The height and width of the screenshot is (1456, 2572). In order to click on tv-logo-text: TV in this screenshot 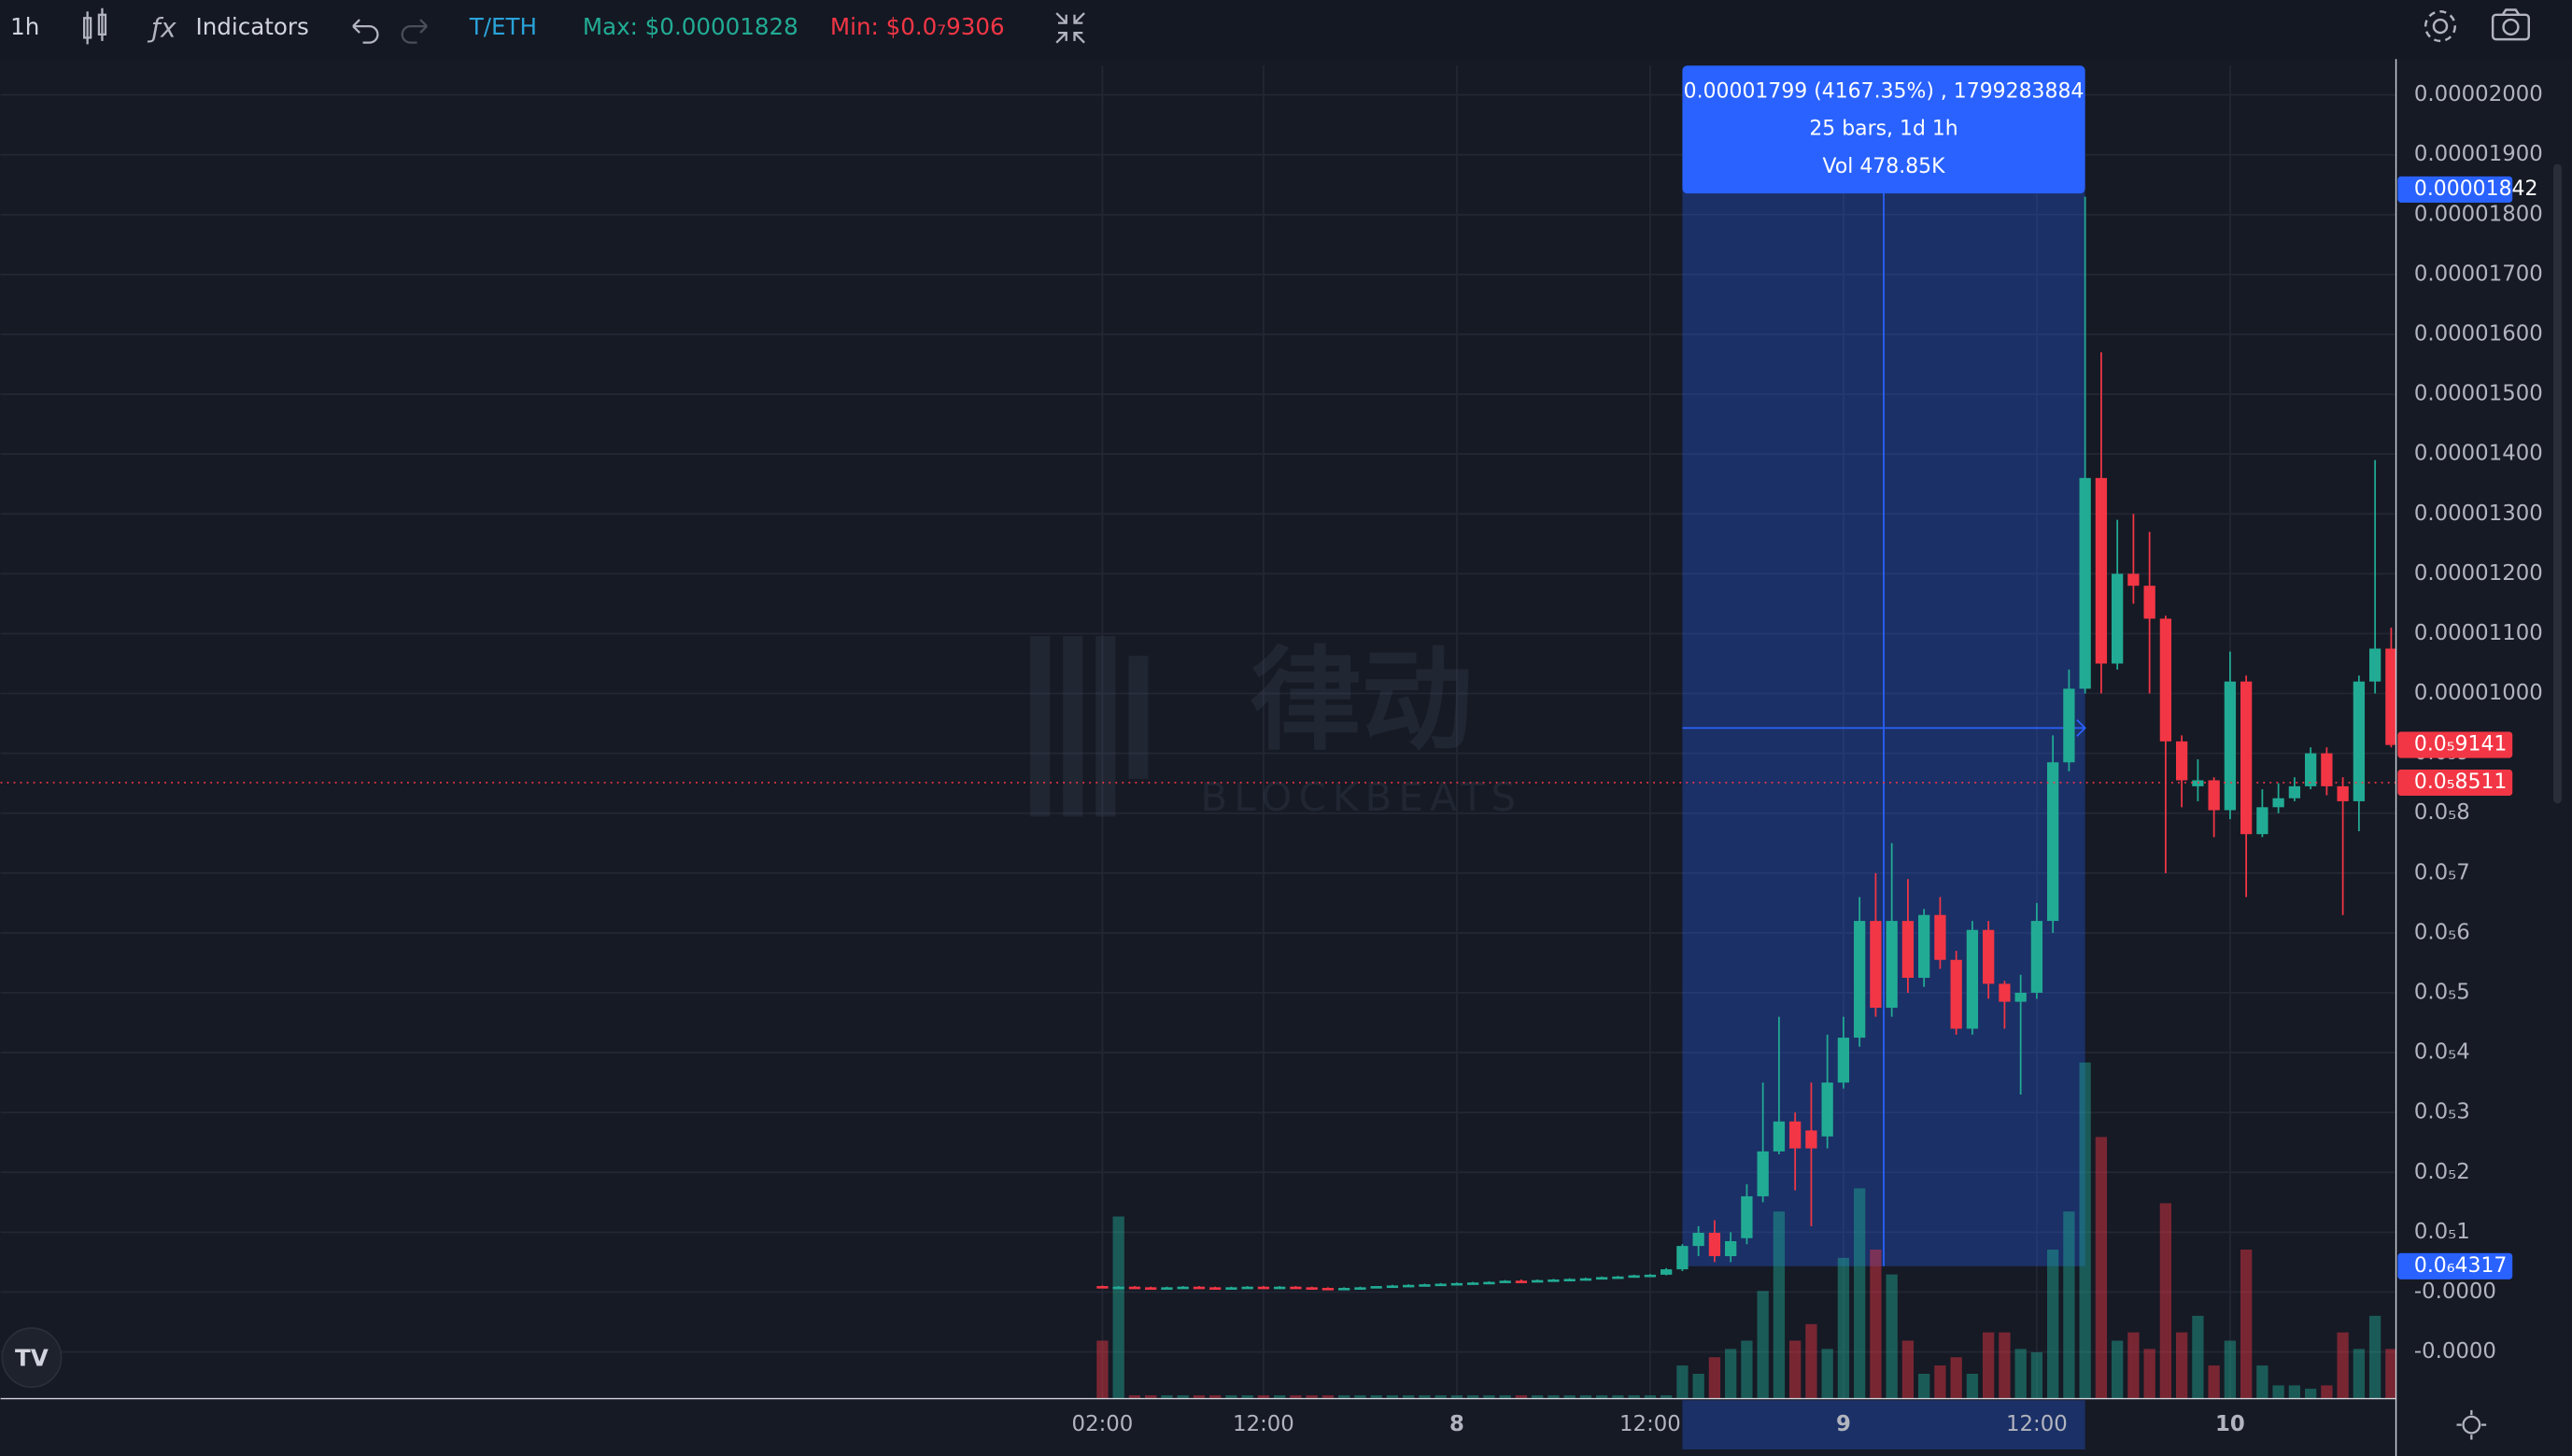, I will do `click(32, 1357)`.